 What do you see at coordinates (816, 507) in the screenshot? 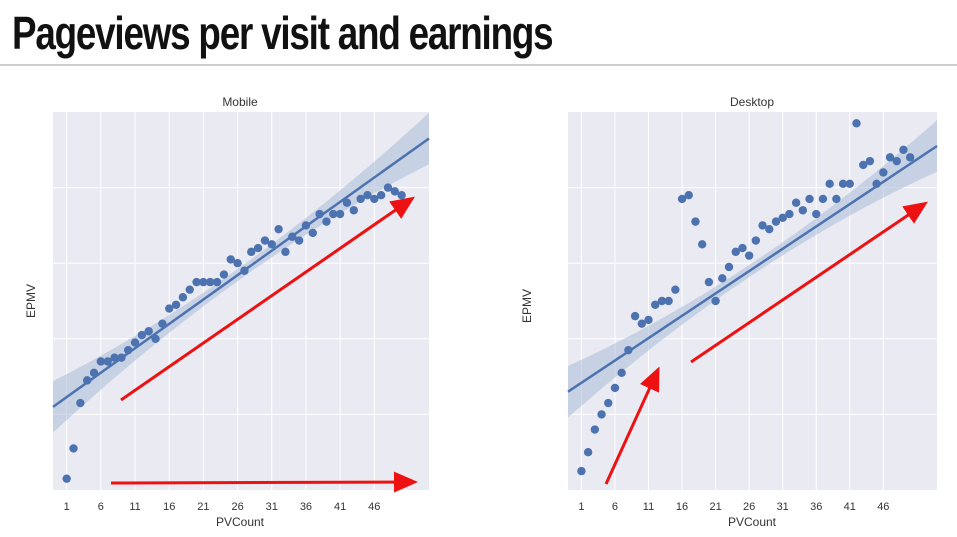
I see `desktop-x-tick-label: 36` at bounding box center [816, 507].